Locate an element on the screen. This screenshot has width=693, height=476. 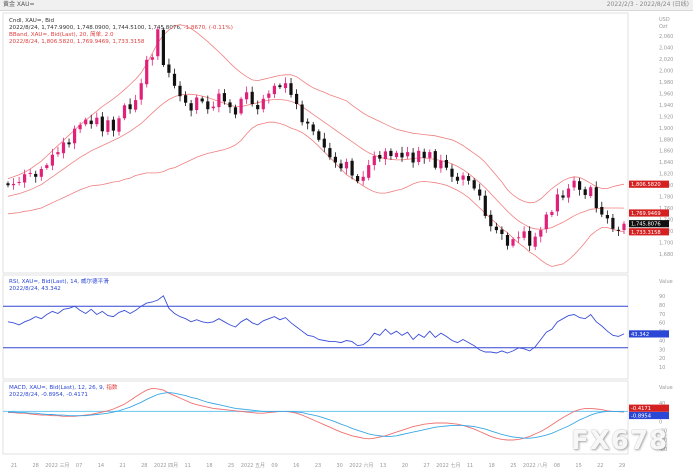
macd-value-tag: -0.4171 is located at coordinates (649, 408).